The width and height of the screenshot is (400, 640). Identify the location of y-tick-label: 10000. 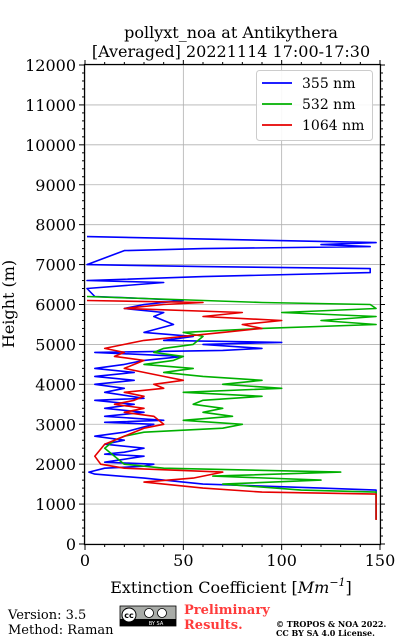
(50, 145).